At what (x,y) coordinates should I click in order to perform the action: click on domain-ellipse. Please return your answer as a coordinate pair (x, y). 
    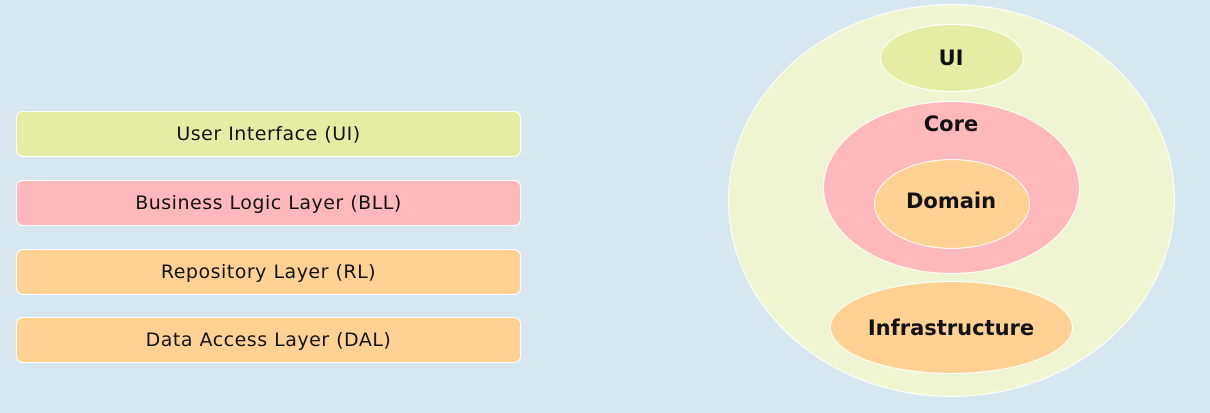
    Looking at the image, I should click on (952, 204).